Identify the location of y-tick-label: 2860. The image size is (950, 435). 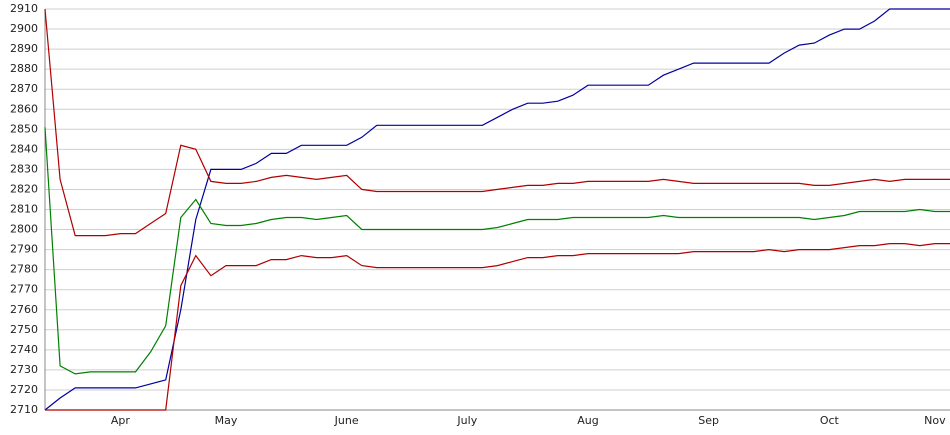
(24, 108).